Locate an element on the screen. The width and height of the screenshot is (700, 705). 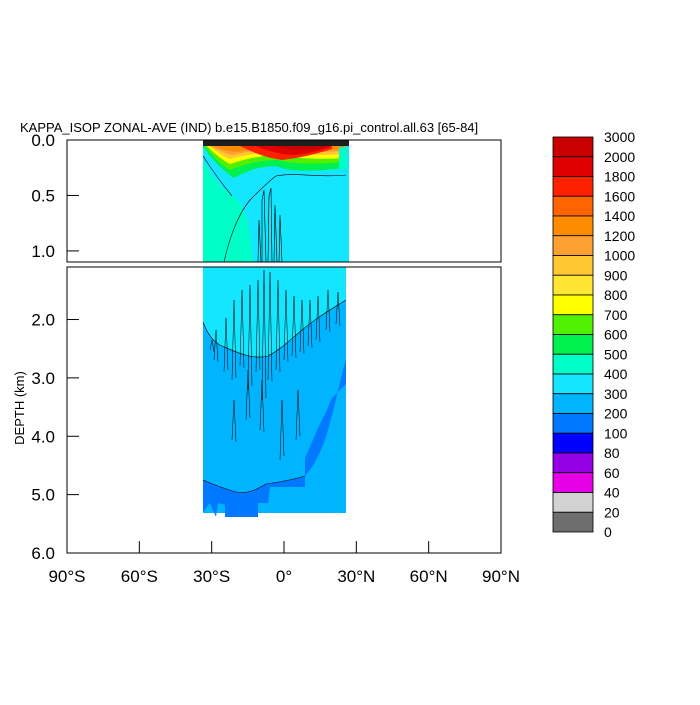
field-lower-200-east is located at coordinates (325, 393).